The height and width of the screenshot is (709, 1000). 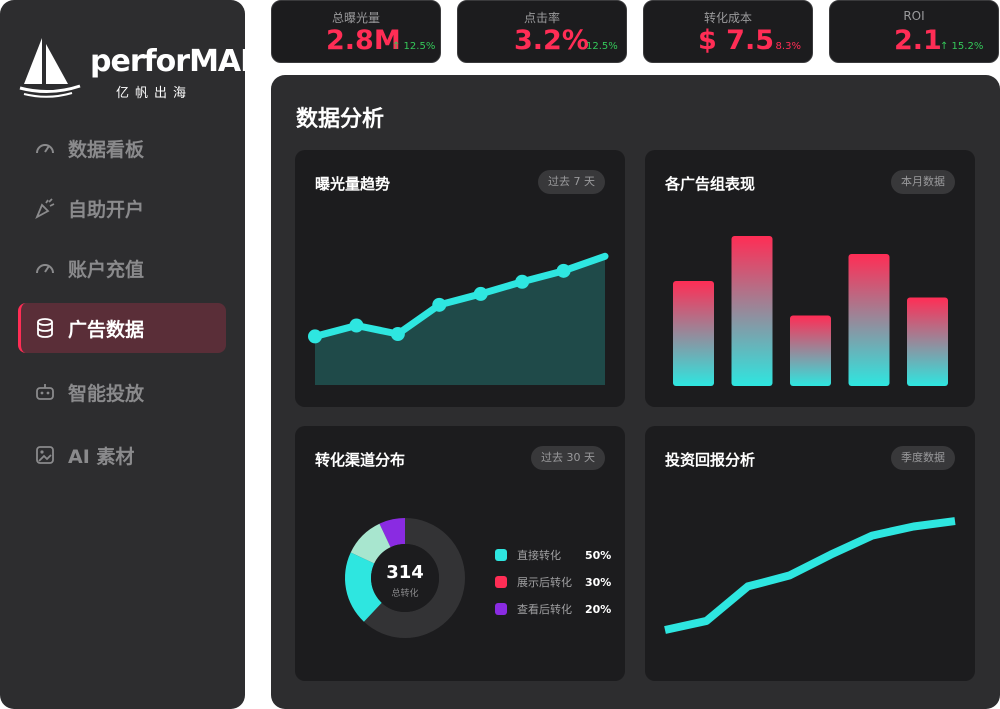 I want to click on card-title: 转化渠道分布, so click(x=360, y=460).